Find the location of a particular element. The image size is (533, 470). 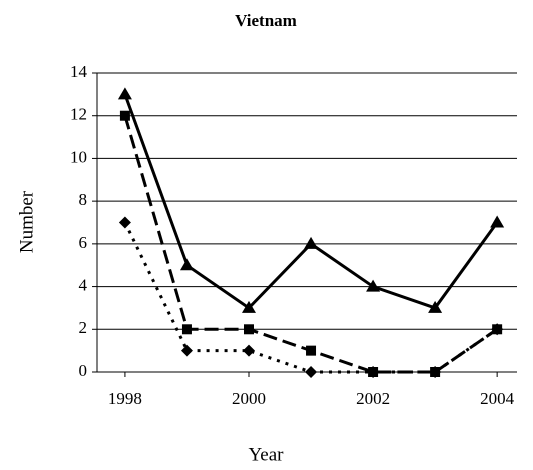

y-tick-label: 14 is located at coordinates (79, 71).